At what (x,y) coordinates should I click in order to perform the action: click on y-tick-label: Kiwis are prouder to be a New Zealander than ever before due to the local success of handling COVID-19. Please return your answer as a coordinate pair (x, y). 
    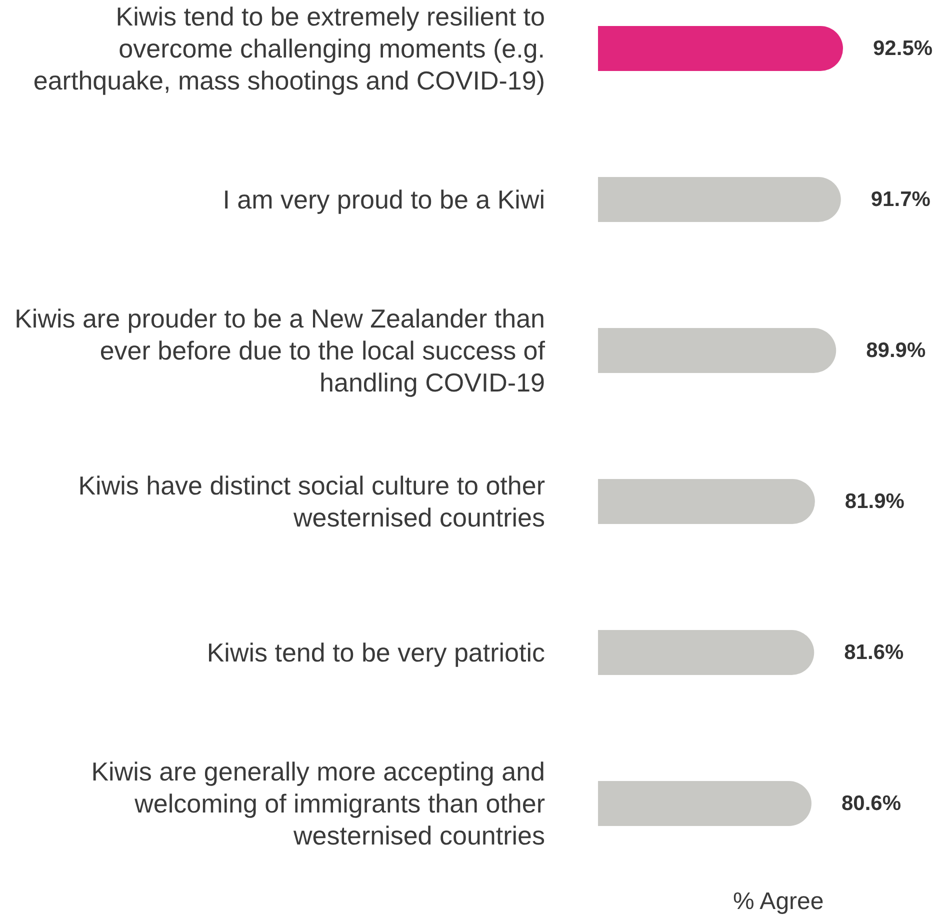
    Looking at the image, I should click on (280, 351).